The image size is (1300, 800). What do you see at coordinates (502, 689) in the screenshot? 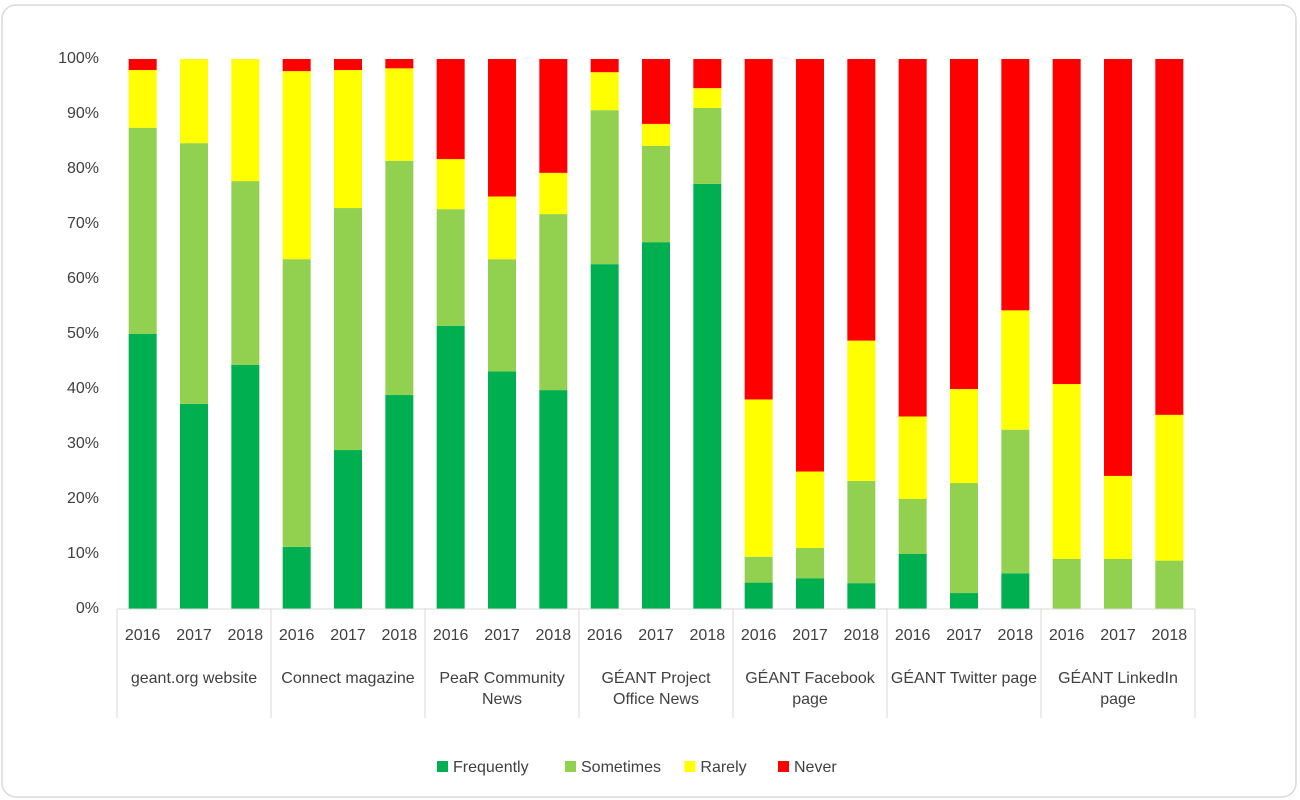
I see `group-label: PeaR Community News` at bounding box center [502, 689].